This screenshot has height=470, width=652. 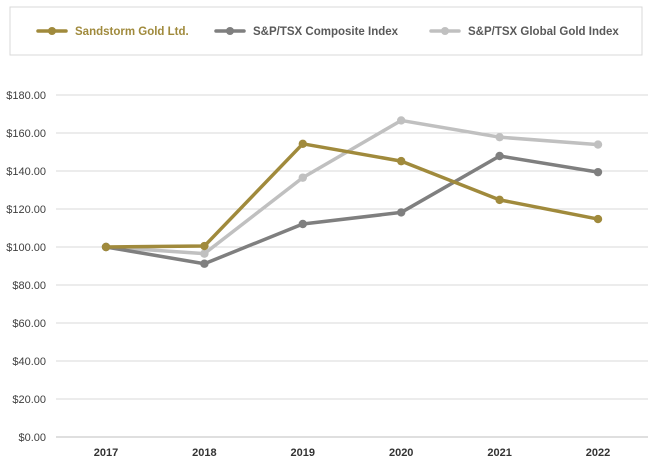 I want to click on legend-label: Sandstorm Gold Ltd., so click(x=132, y=32).